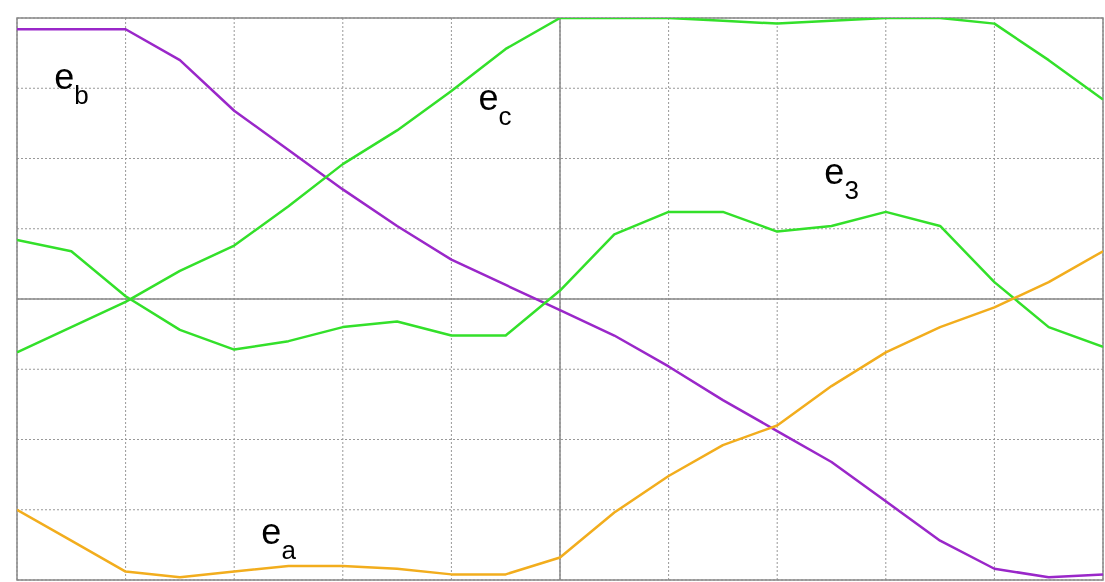 This screenshot has width=1105, height=582. I want to click on series-label: e$_{3}$, so click(841, 177).